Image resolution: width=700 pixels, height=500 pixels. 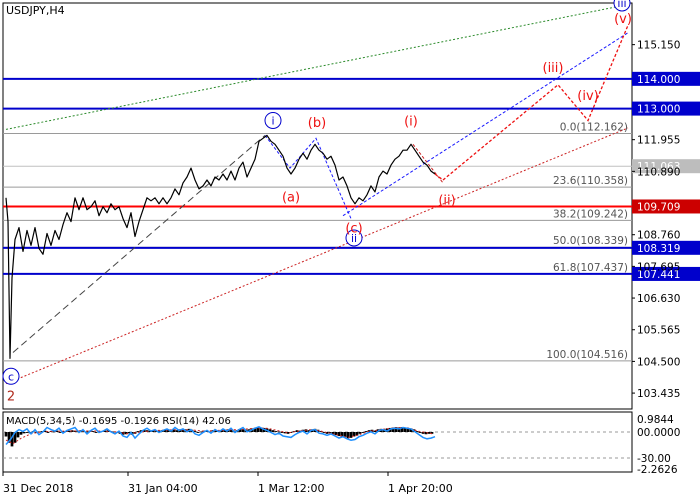 What do you see at coordinates (428, 163) in the screenshot?
I see `wave-i-ii-path` at bounding box center [428, 163].